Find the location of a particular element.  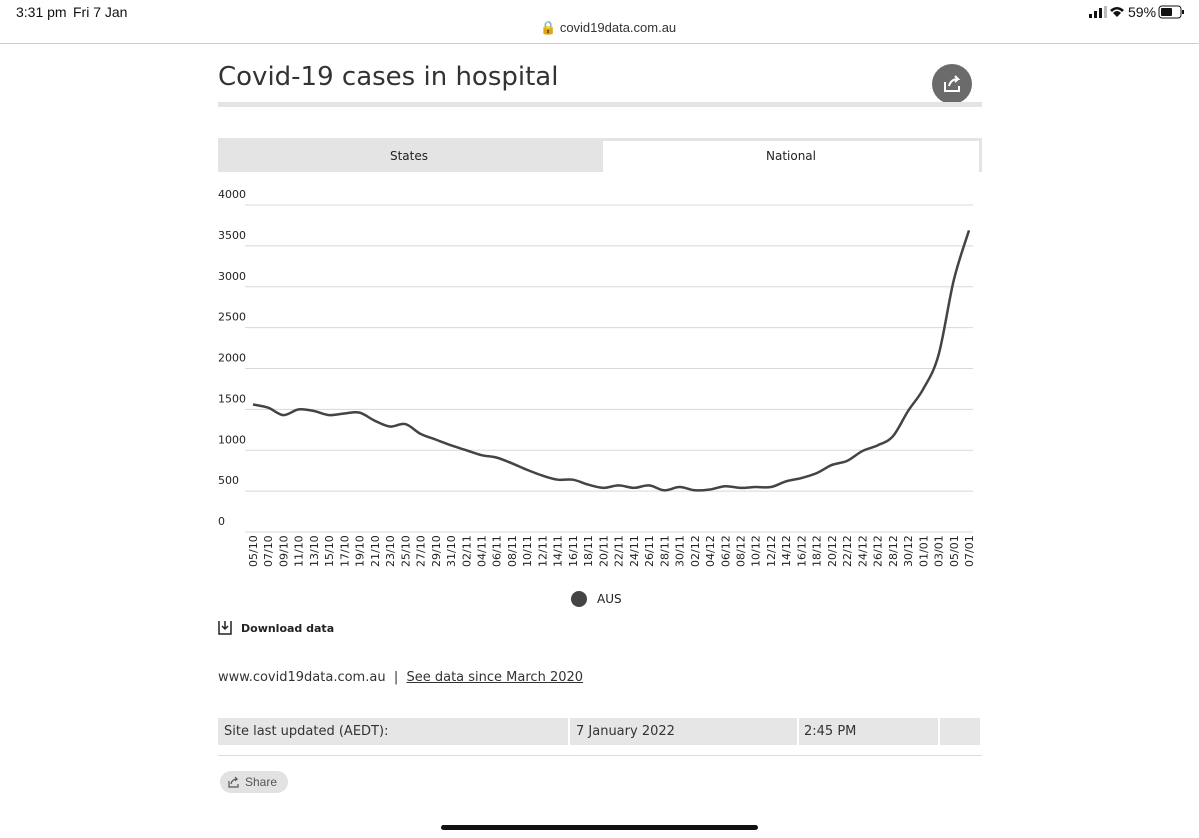

update-time: 2:45 PM is located at coordinates (830, 731).